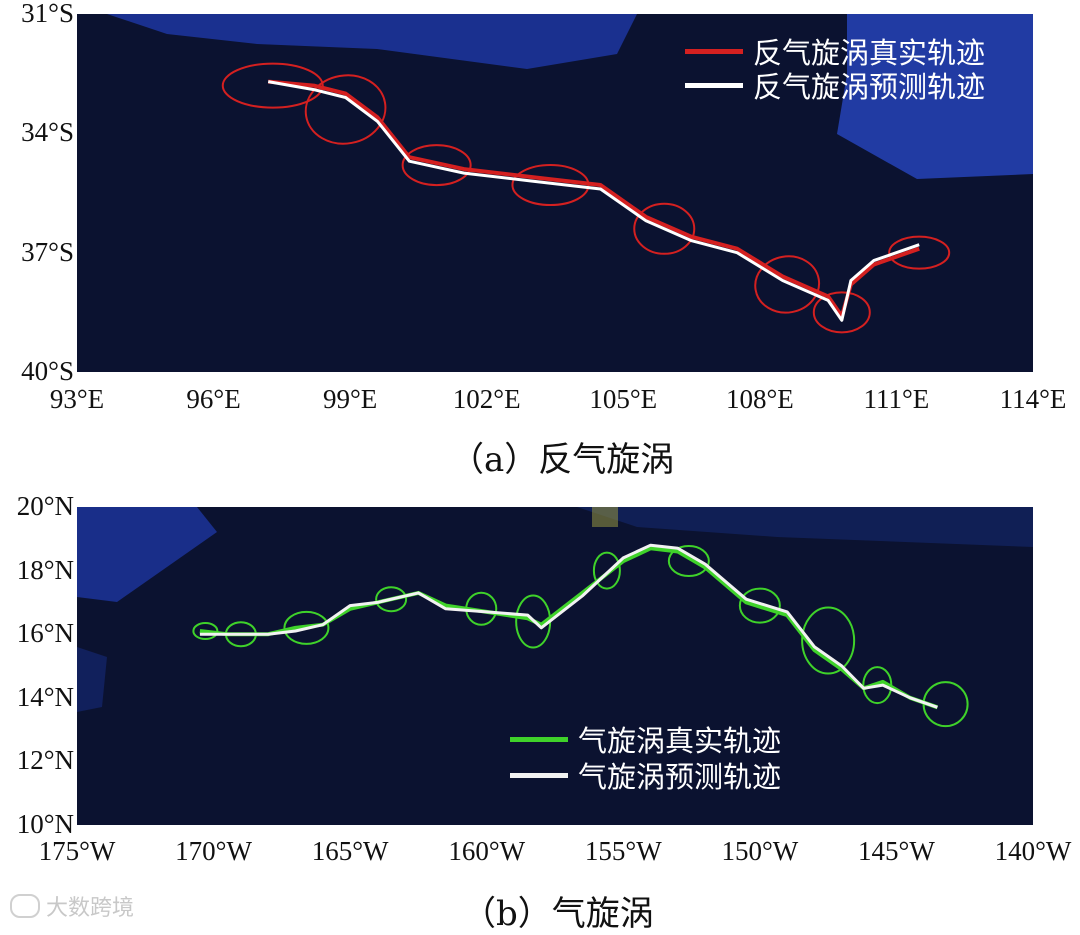 Image resolution: width=1080 pixels, height=935 pixels. Describe the element at coordinates (90, 908) in the screenshot. I see `watermark-text: 大数跨境` at that location.